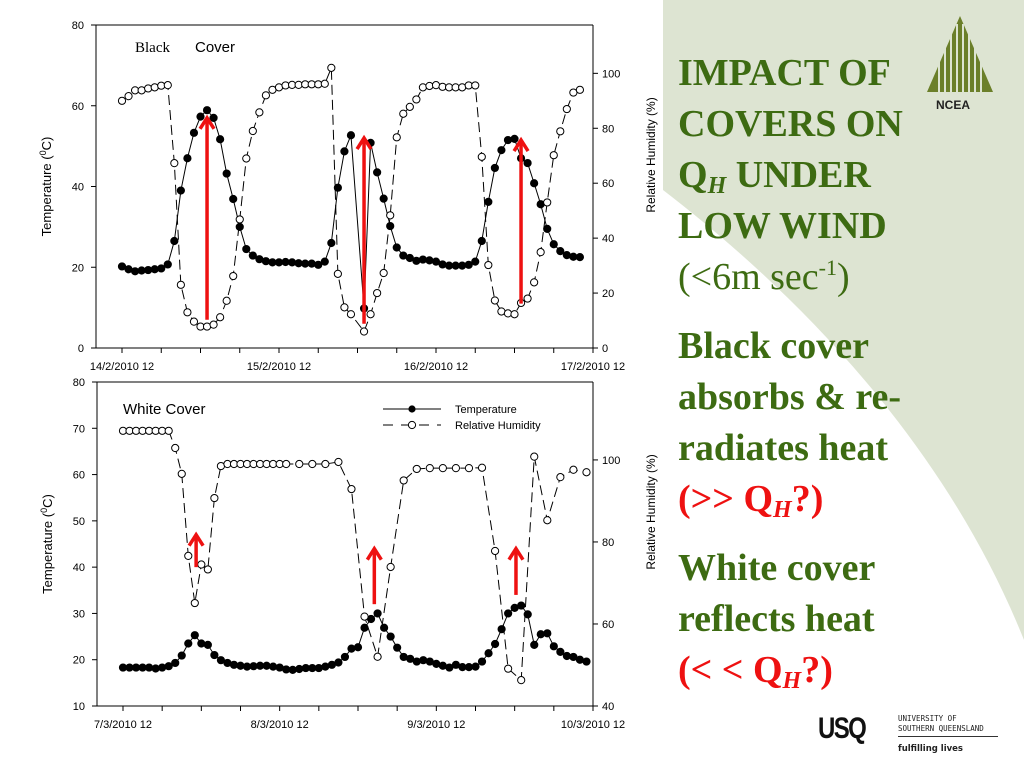 The image size is (1024, 768). Describe the element at coordinates (79, 614) in the screenshot. I see `y-tick-label: 30` at that location.